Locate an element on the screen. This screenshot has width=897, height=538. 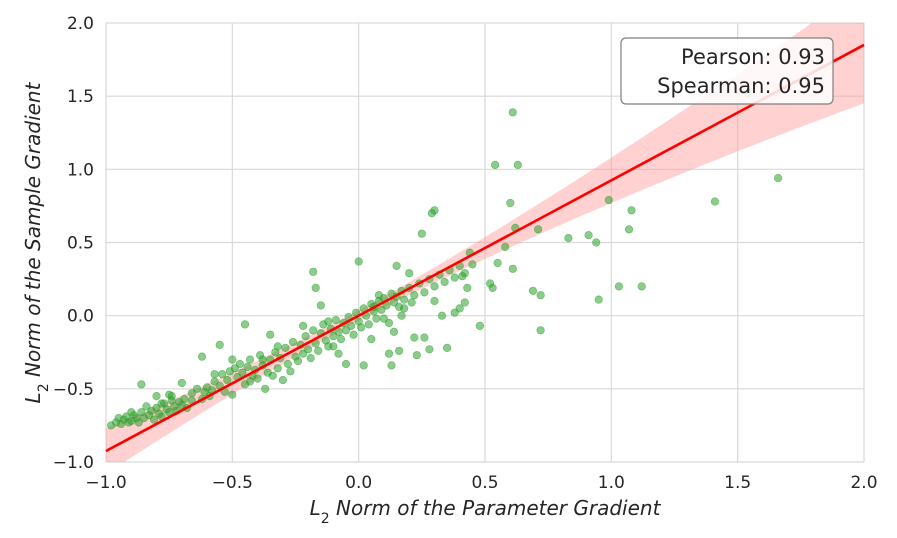
correlation-annotation: Pearson: 0.93 Spearman: 0.95 is located at coordinates (727, 71).